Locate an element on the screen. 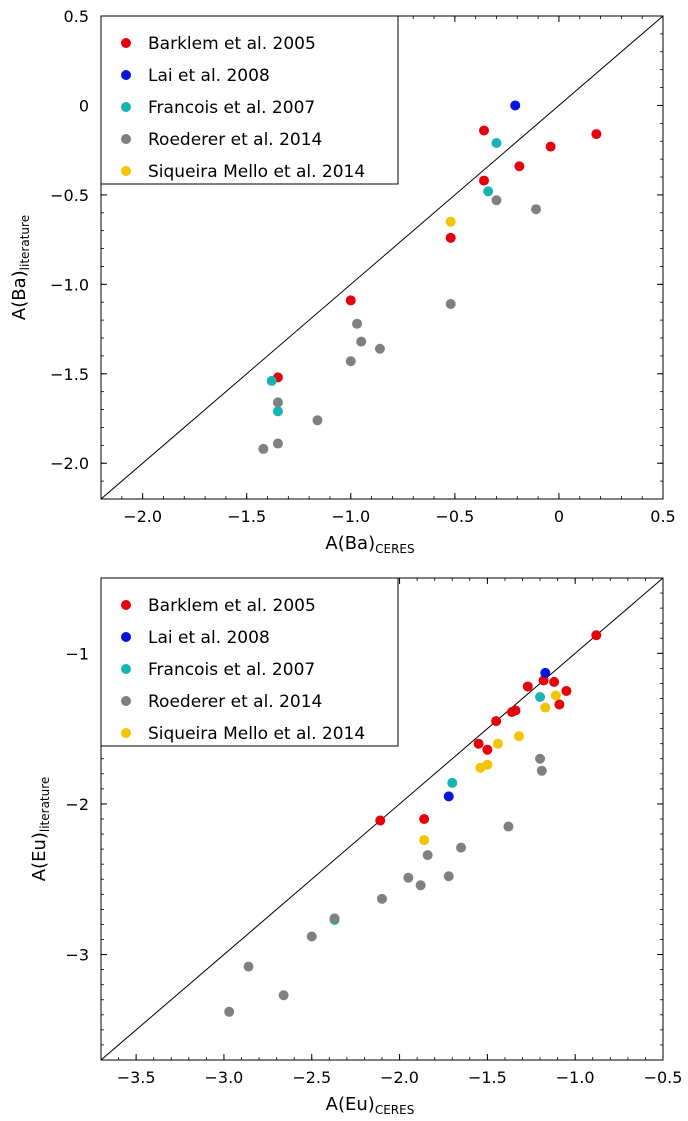  x-tick-label: −1.0 is located at coordinates (575, 1077).